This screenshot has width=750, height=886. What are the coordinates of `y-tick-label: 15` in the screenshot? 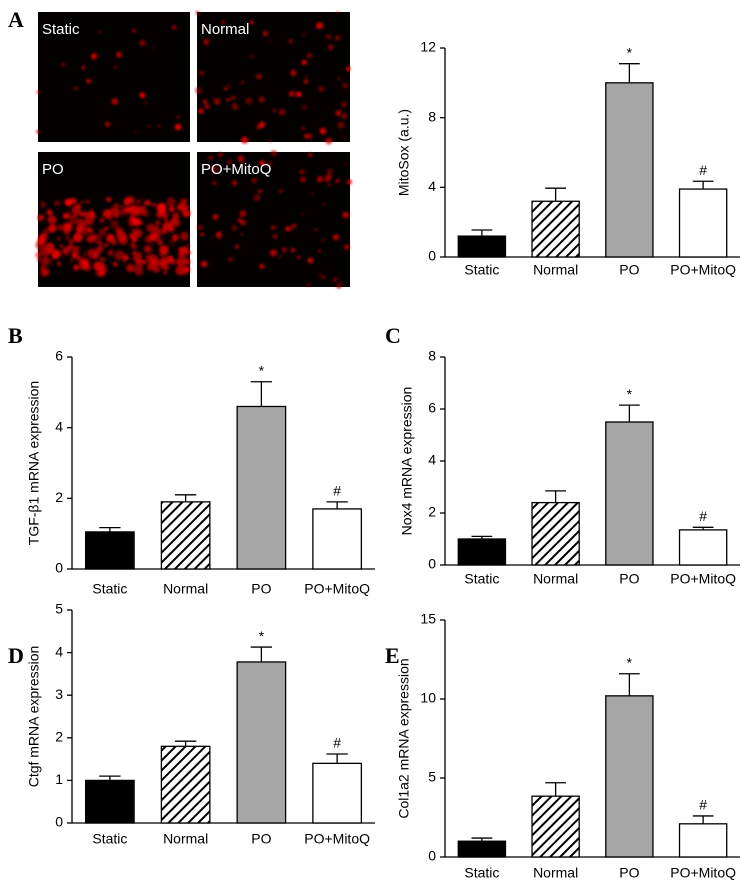 It's located at (428, 619).